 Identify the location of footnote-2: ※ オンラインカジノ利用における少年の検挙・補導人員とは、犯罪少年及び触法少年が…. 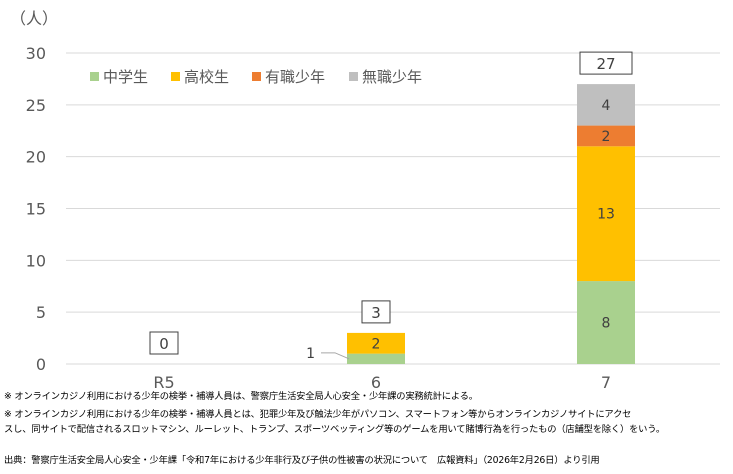
(318, 414).